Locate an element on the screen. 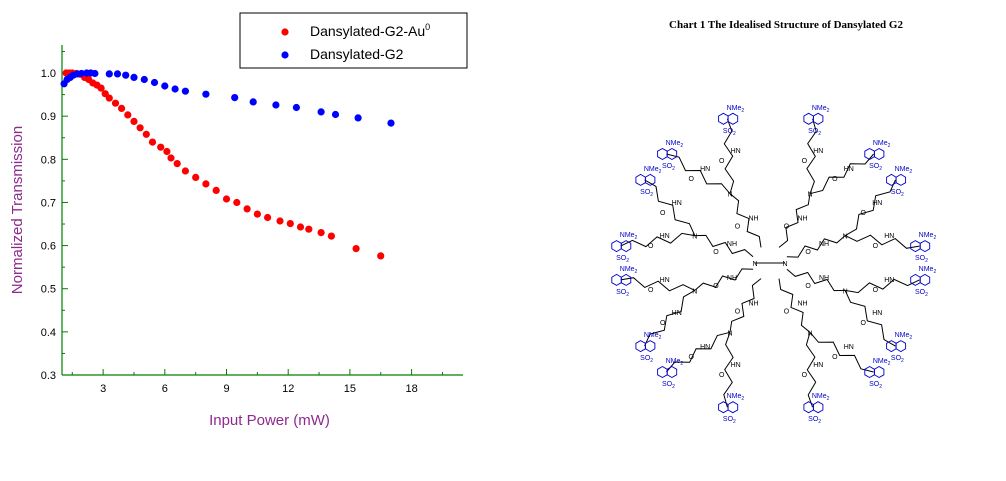  legend-label-superscript: 0 is located at coordinates (427, 27).